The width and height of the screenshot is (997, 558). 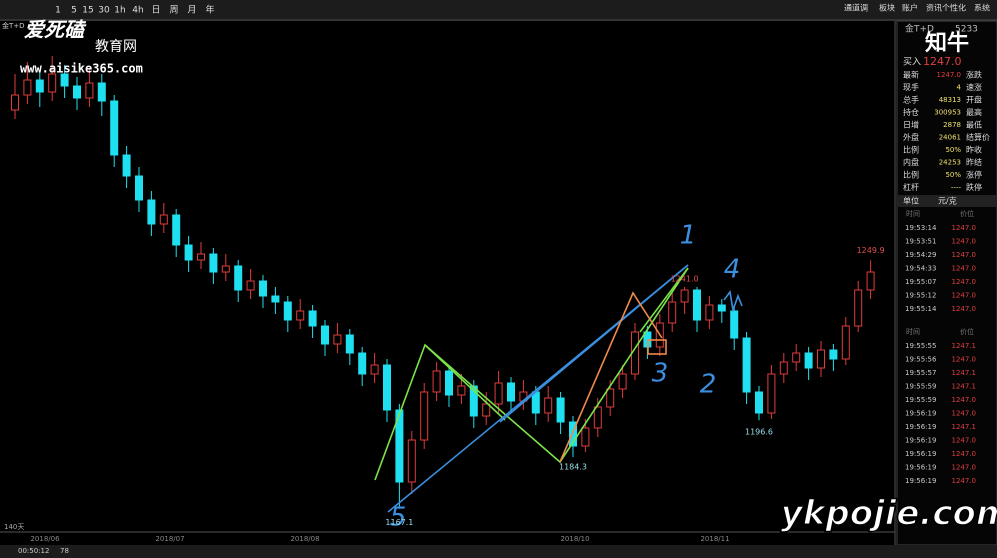 What do you see at coordinates (920, 282) in the screenshot?
I see `tick-time: 19:55:07` at bounding box center [920, 282].